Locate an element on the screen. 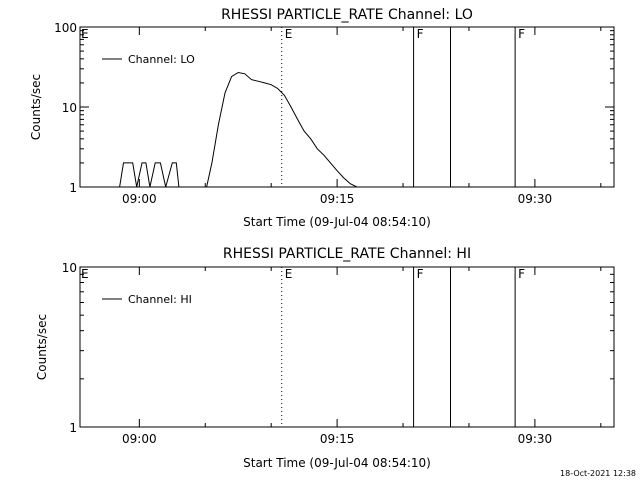 The width and height of the screenshot is (640, 480). y-tick-label: 100 is located at coordinates (65, 28).